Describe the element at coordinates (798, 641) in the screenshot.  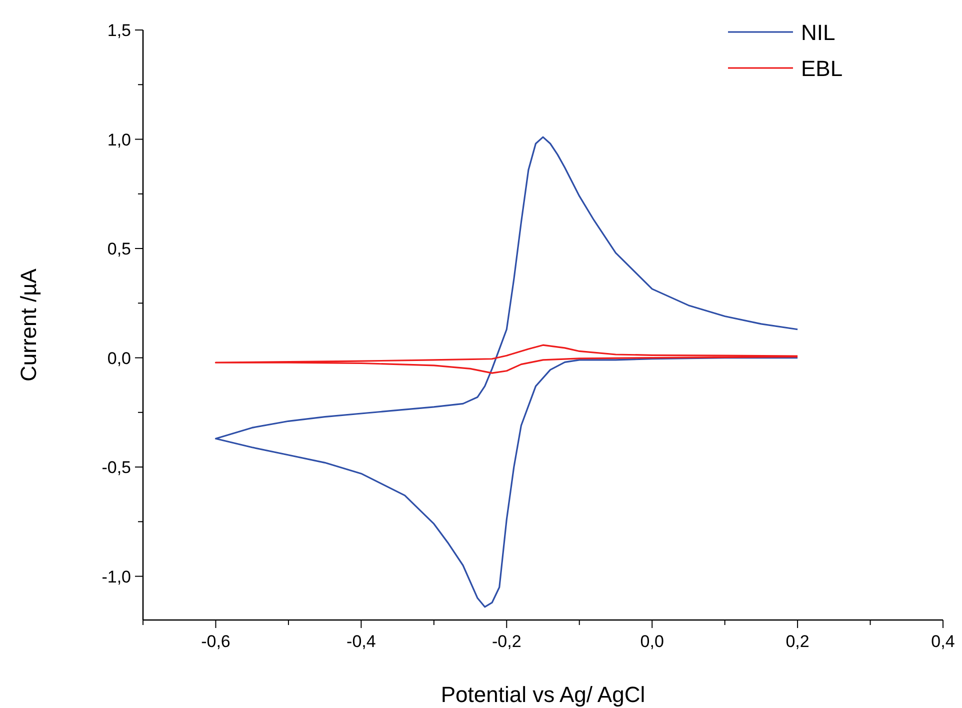
I see `x-tick-label: 0,2` at that location.